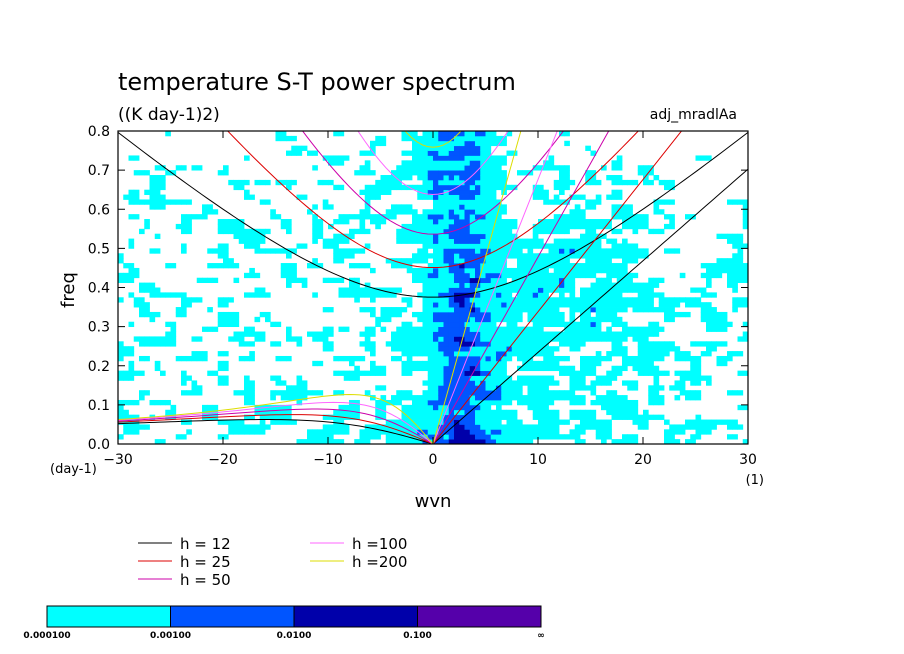  Describe the element at coordinates (68, 290) in the screenshot. I see `y-axis-label: freq` at that location.